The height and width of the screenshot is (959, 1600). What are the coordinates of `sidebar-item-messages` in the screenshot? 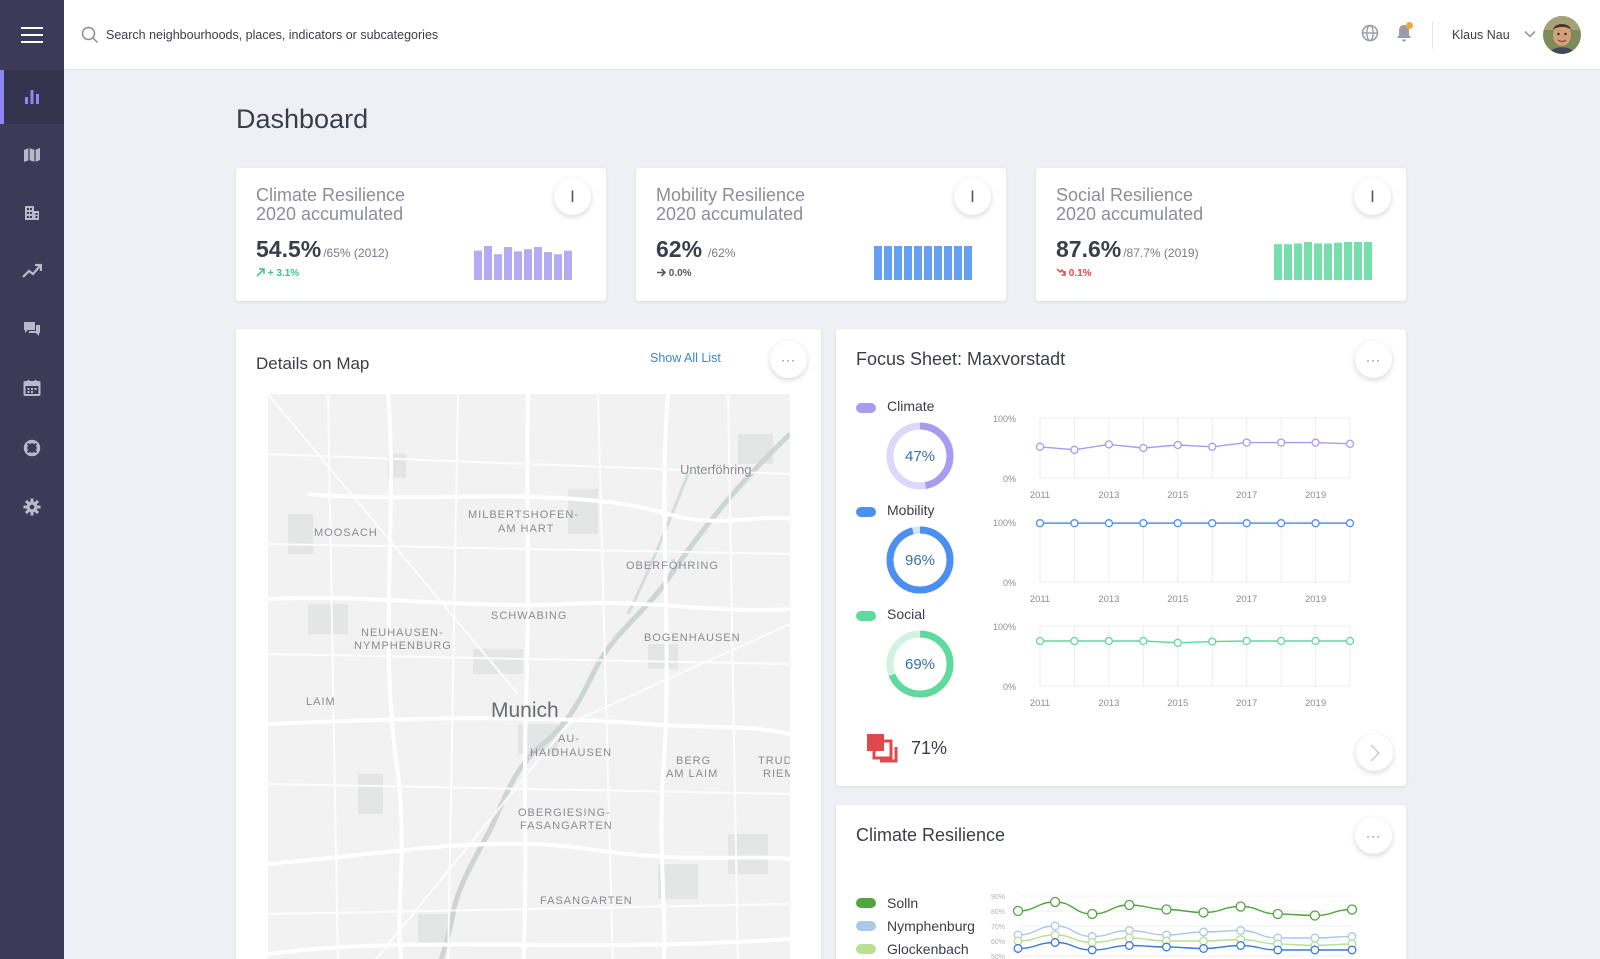 It's located at (32, 329).